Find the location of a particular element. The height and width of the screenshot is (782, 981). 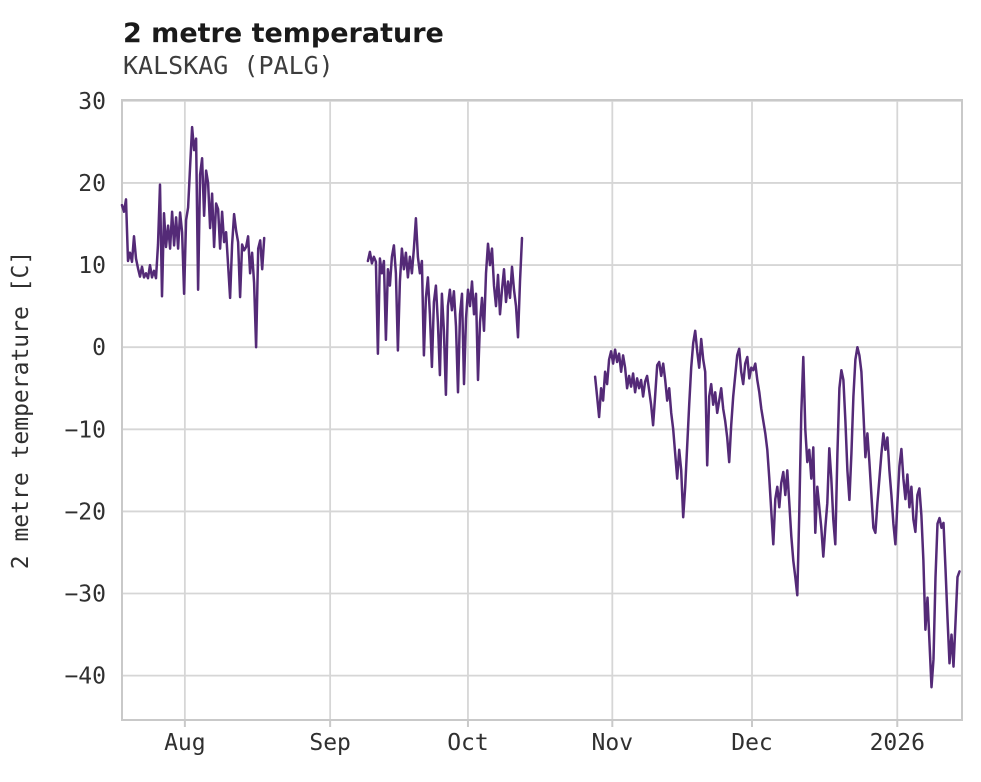

x-tick-label: Dec is located at coordinates (752, 743).